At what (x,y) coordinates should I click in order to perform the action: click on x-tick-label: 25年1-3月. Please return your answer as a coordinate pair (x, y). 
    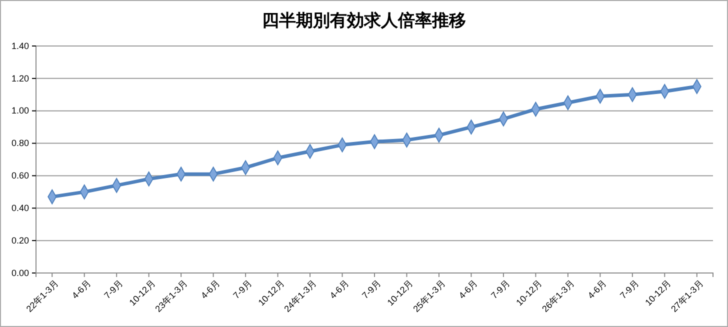
    Looking at the image, I should click on (429, 296).